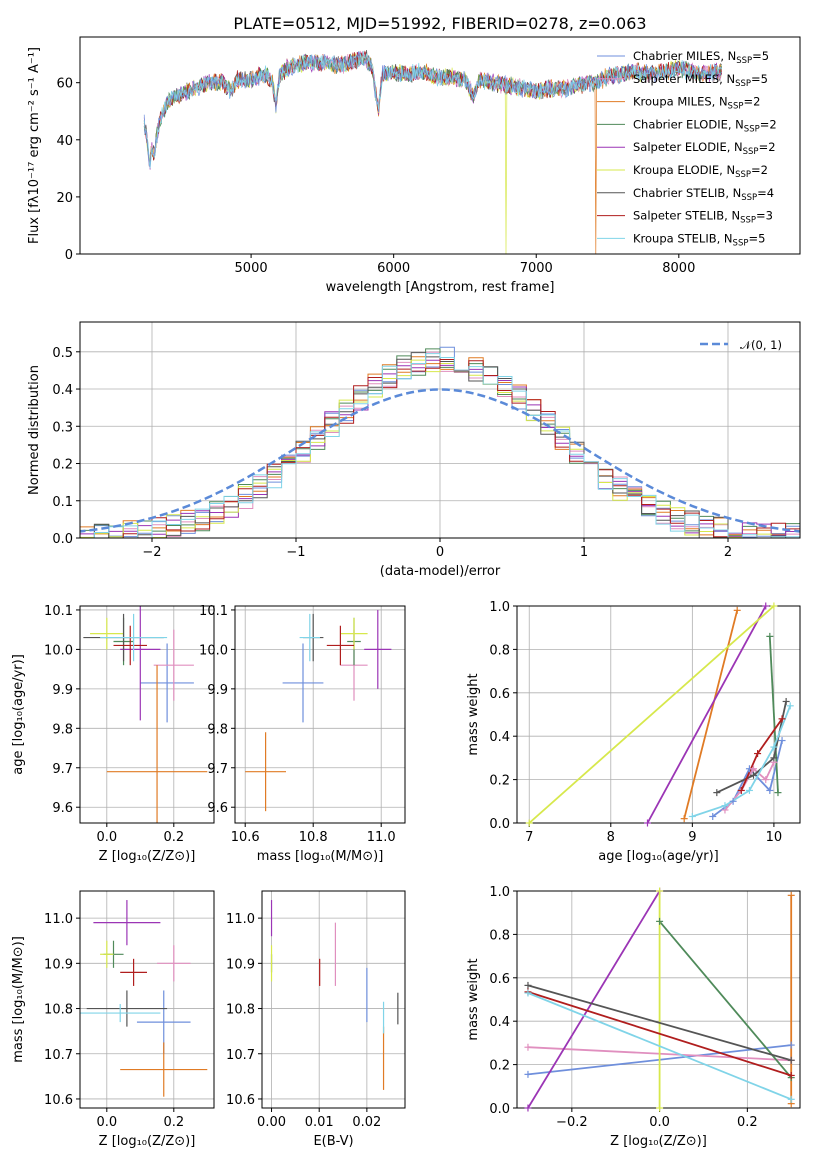  Describe the element at coordinates (319, 1122) in the screenshot. I see `x-tick-label: 0.01` at that location.